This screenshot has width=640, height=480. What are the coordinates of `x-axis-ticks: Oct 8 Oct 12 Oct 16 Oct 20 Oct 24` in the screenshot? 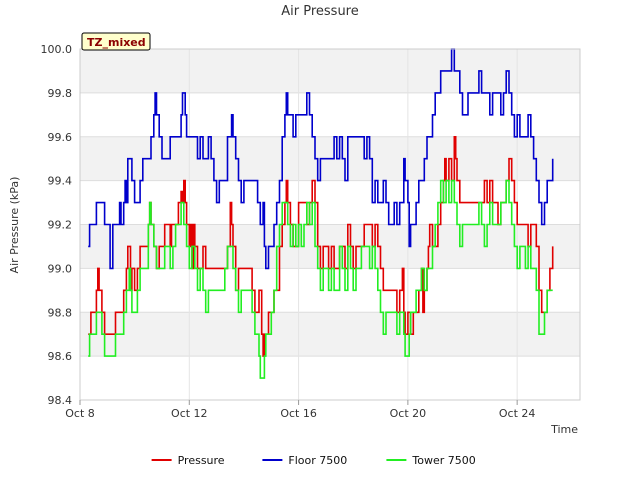 It's located at (300, 410).